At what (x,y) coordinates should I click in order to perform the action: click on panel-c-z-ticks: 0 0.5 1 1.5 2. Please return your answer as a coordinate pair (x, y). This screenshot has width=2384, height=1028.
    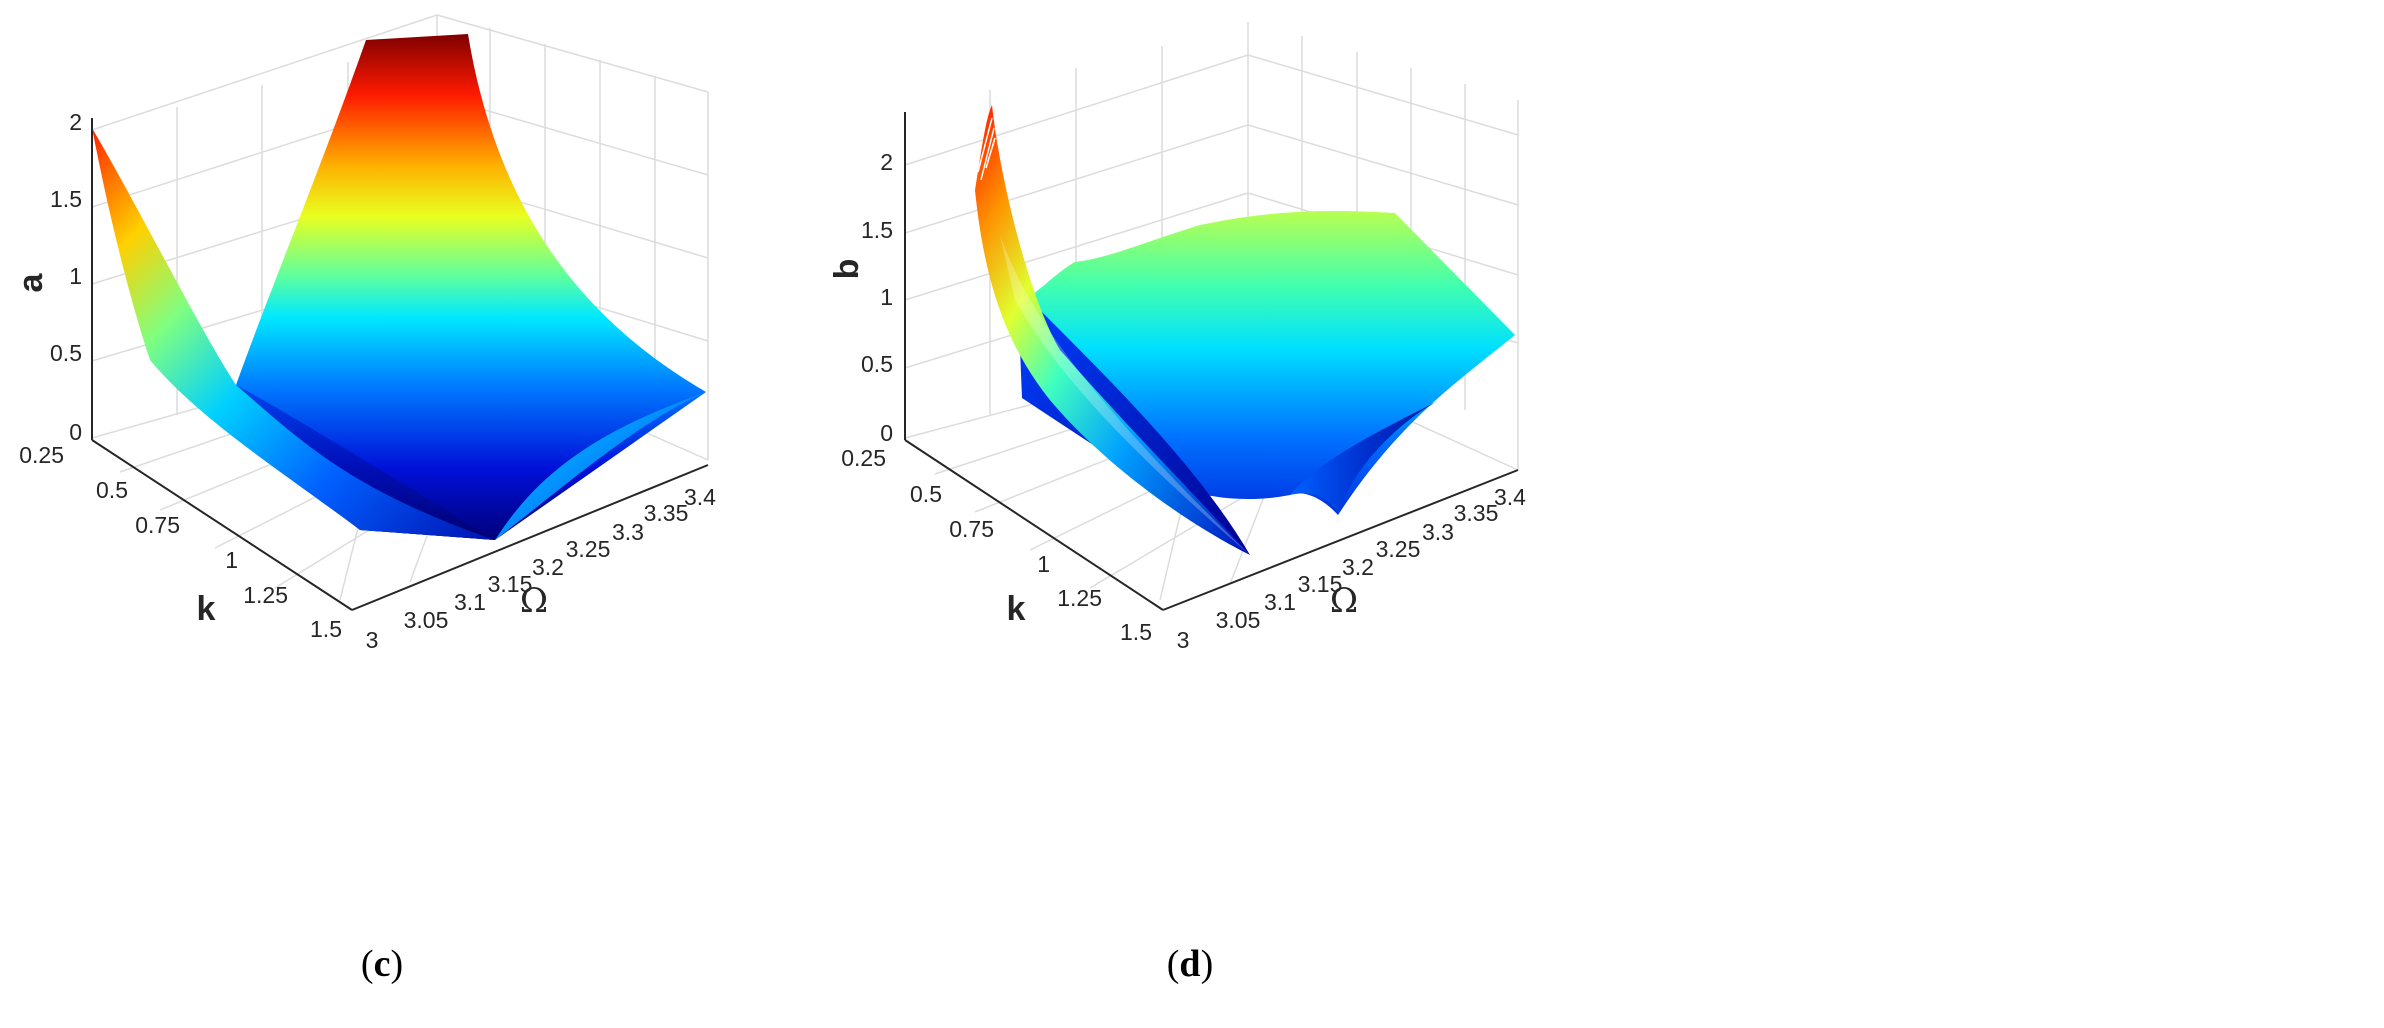
    Looking at the image, I should click on (66, 277).